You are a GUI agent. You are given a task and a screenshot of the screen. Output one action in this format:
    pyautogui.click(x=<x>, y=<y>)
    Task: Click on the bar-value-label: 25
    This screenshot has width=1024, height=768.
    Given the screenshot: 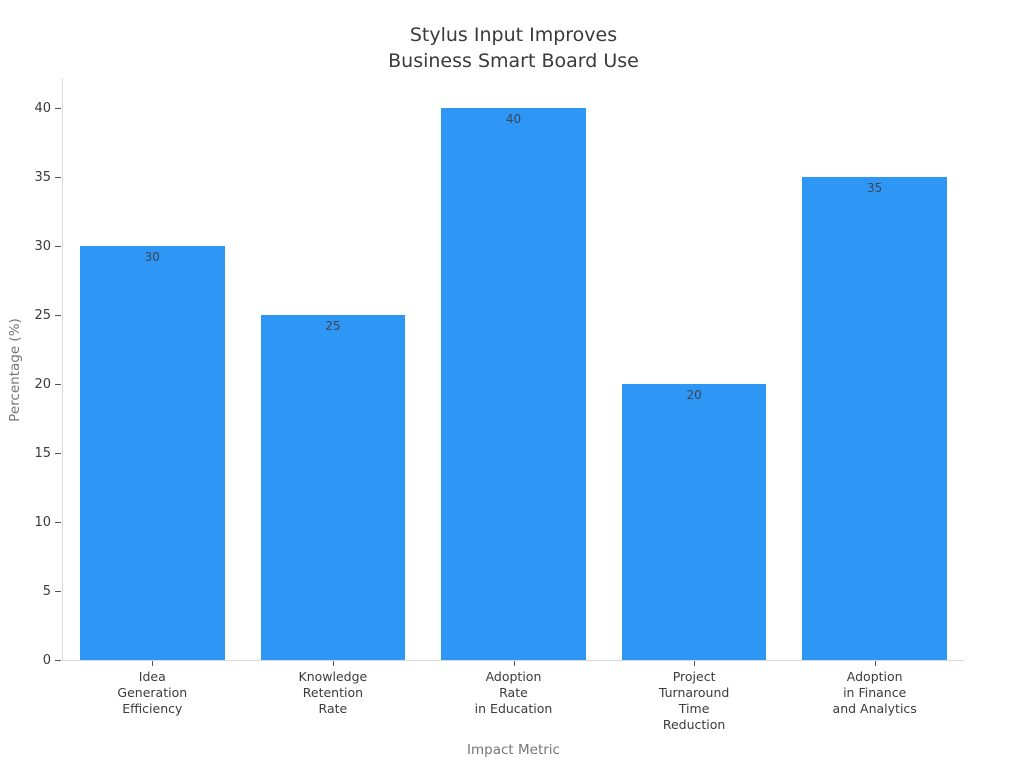 What is the action you would take?
    pyautogui.click(x=333, y=326)
    